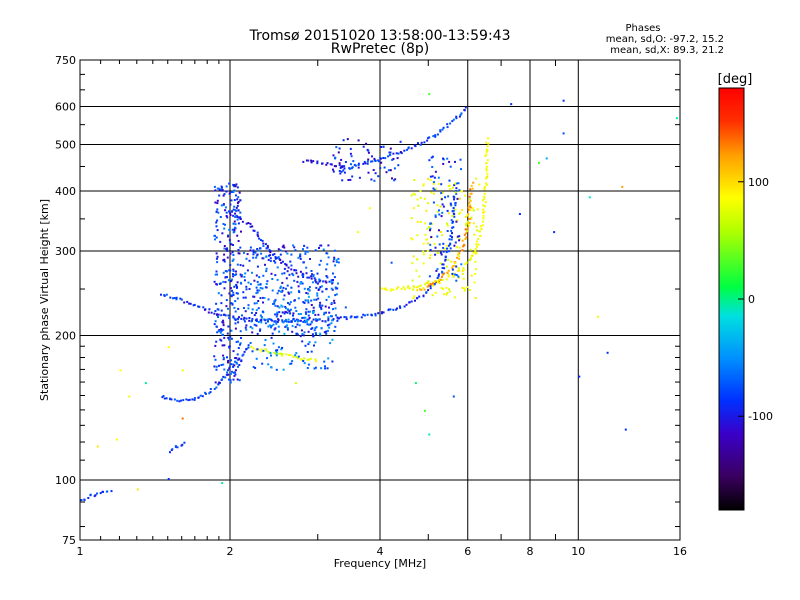  Describe the element at coordinates (65, 107) in the screenshot. I see `y-tick-label: 600` at that location.